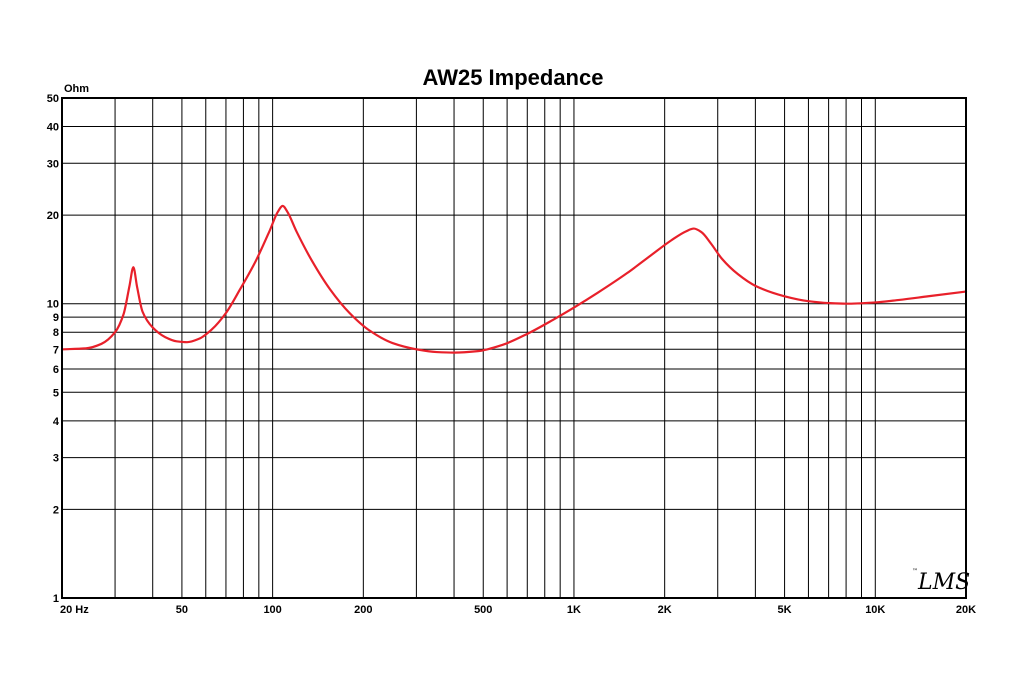 This screenshot has width=1024, height=684. I want to click on y-tick-label: 4, so click(56, 422).